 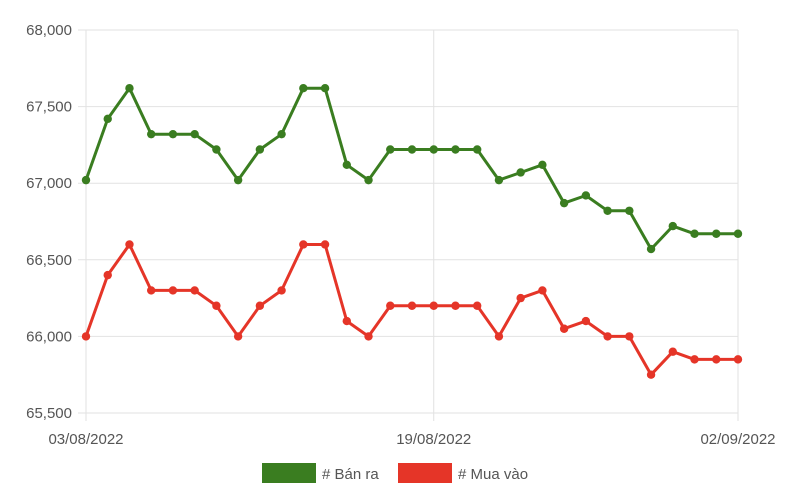 What do you see at coordinates (49, 30) in the screenshot?
I see `y-tick-label: 68,000` at bounding box center [49, 30].